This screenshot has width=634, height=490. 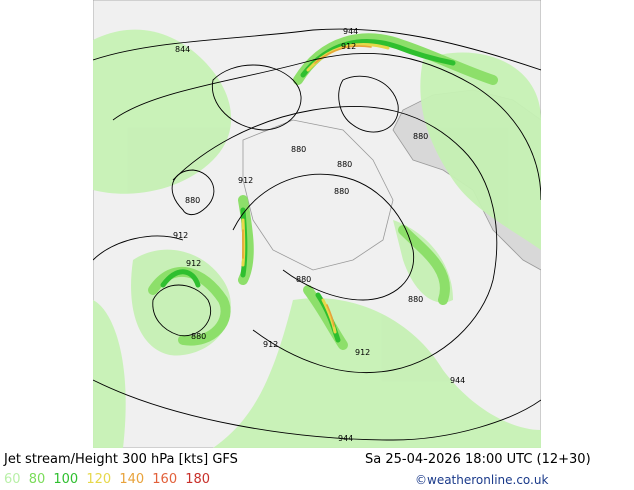 What do you see at coordinates (12, 479) in the screenshot?
I see `legend-item-60: 60` at bounding box center [12, 479].